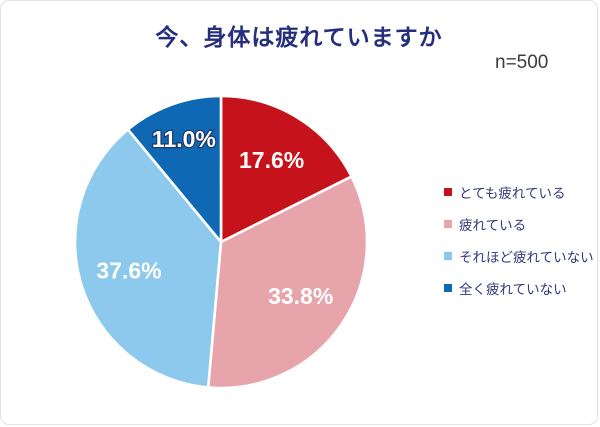 This screenshot has height=427, width=600. What do you see at coordinates (512, 193) in the screenshot?
I see `legend-label: とても疲れている` at bounding box center [512, 193].